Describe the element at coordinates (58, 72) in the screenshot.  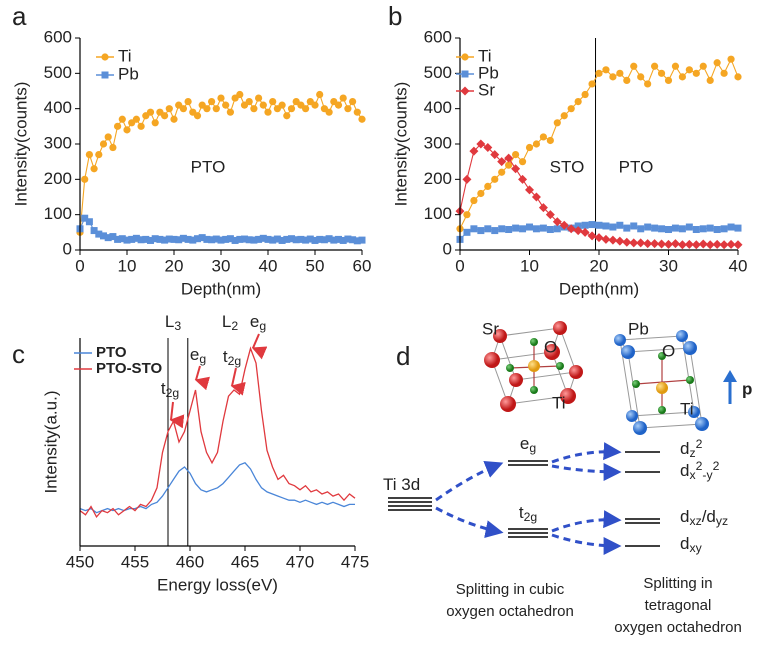
I see `y-tick-label: 500` at that location.